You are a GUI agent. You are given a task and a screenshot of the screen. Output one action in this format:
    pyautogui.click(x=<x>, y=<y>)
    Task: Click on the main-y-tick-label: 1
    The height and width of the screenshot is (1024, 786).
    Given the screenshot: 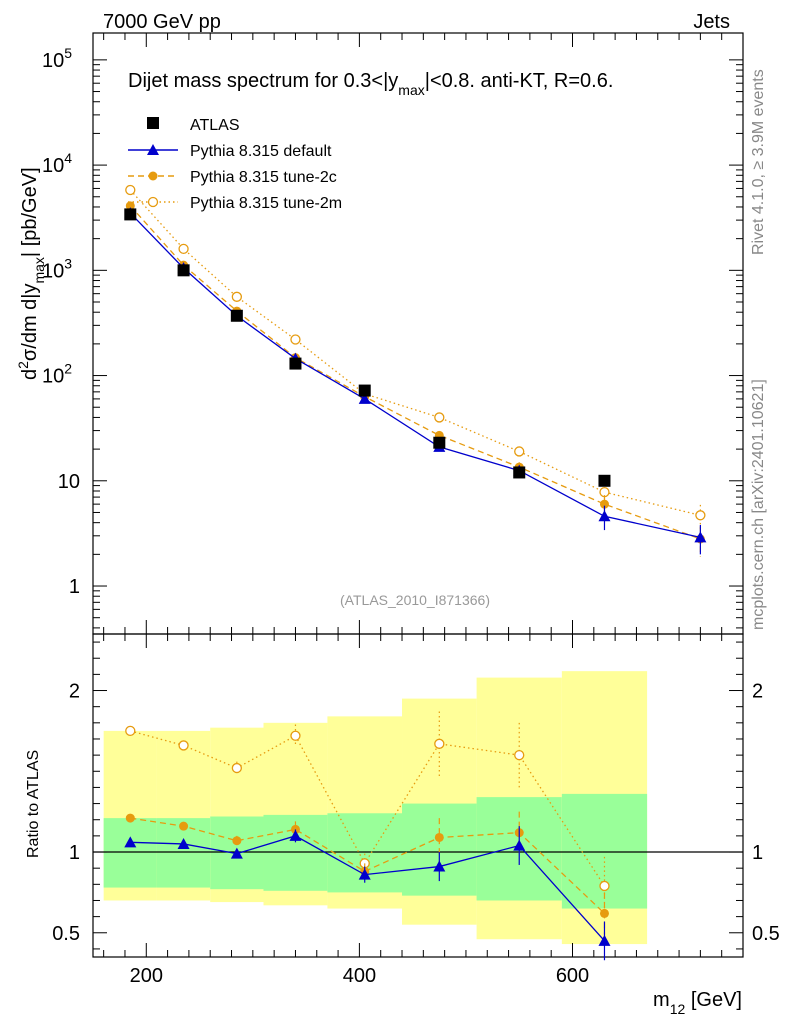 What is the action you would take?
    pyautogui.click(x=74, y=587)
    